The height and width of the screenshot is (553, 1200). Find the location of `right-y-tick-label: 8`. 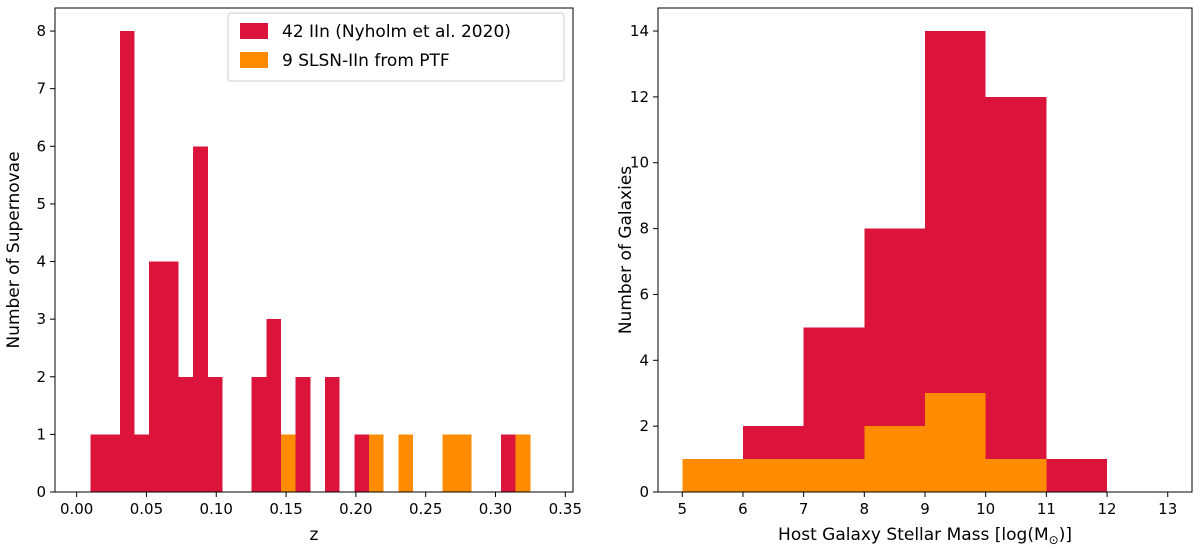

right-y-tick-label: 8 is located at coordinates (644, 229).